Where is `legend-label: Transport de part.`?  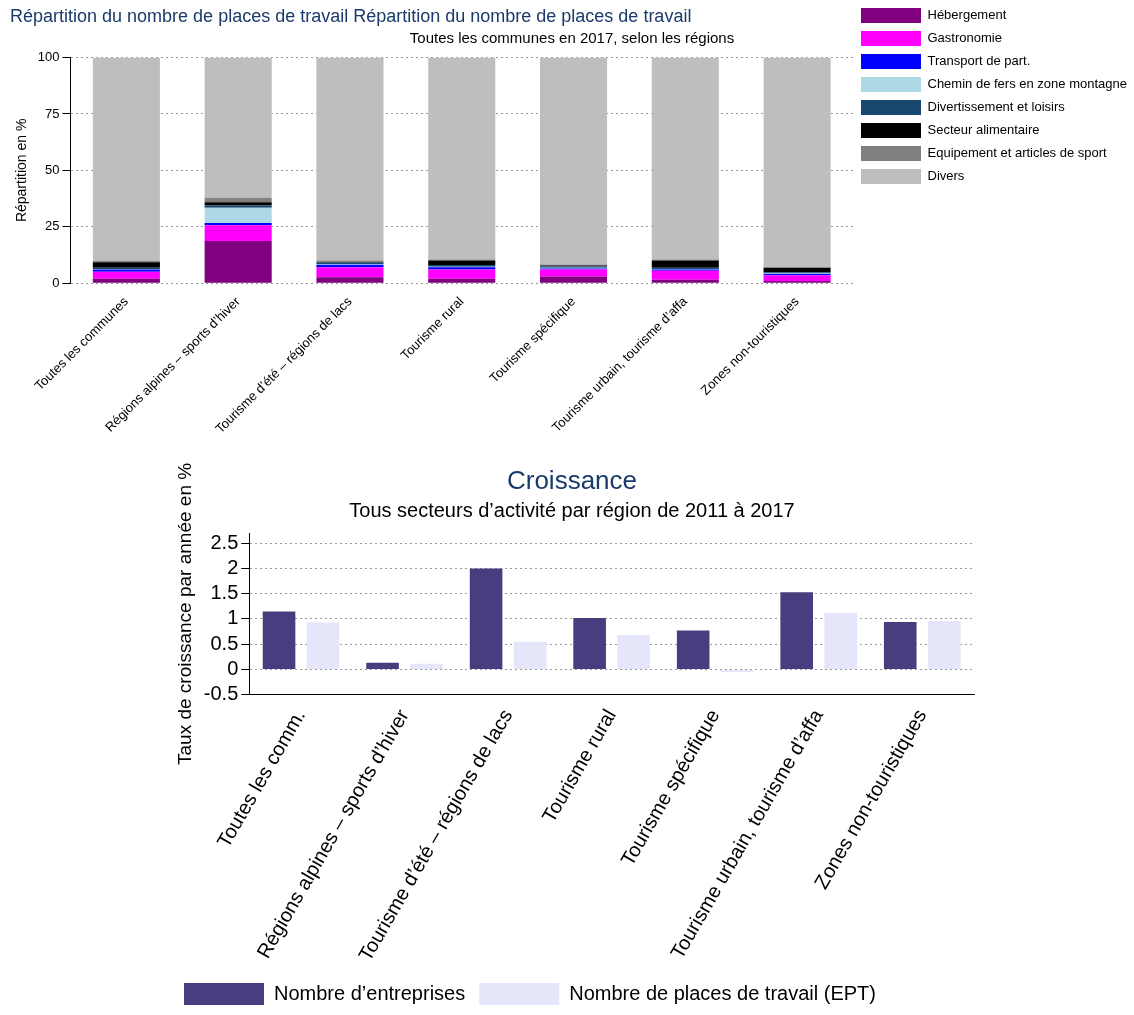 legend-label: Transport de part. is located at coordinates (979, 61).